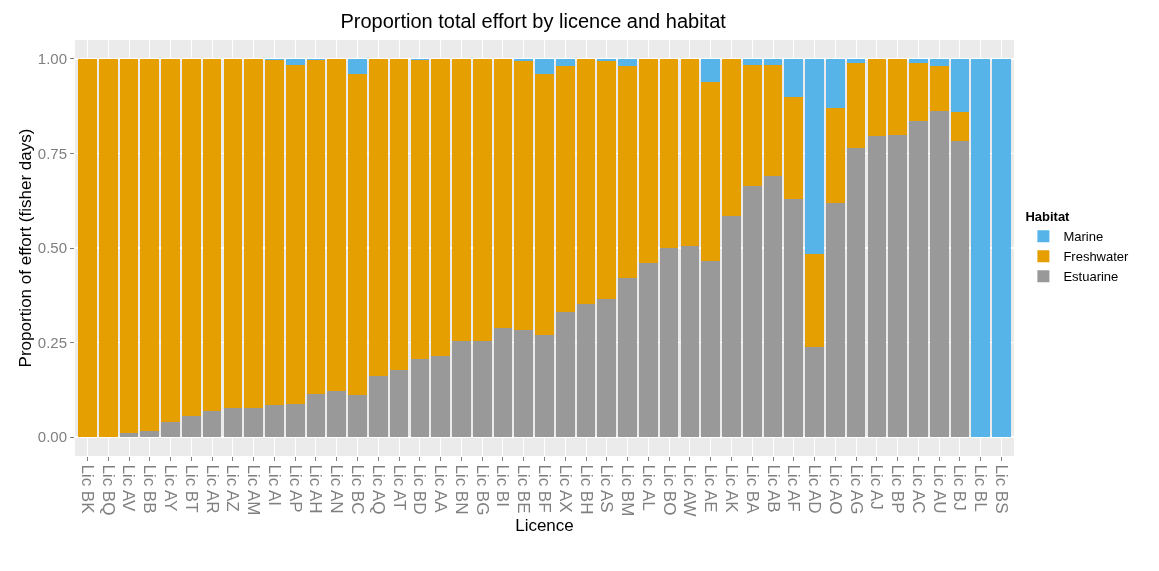  What do you see at coordinates (544, 525) in the screenshot?
I see `x-axis-title: Licence` at bounding box center [544, 525].